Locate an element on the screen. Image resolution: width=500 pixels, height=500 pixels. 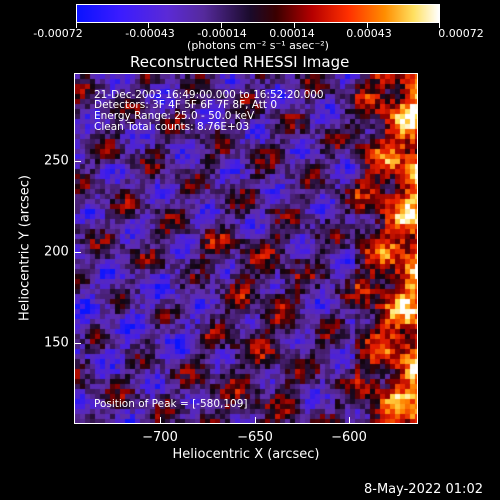
y-tick-label: 150 is located at coordinates (56, 343).